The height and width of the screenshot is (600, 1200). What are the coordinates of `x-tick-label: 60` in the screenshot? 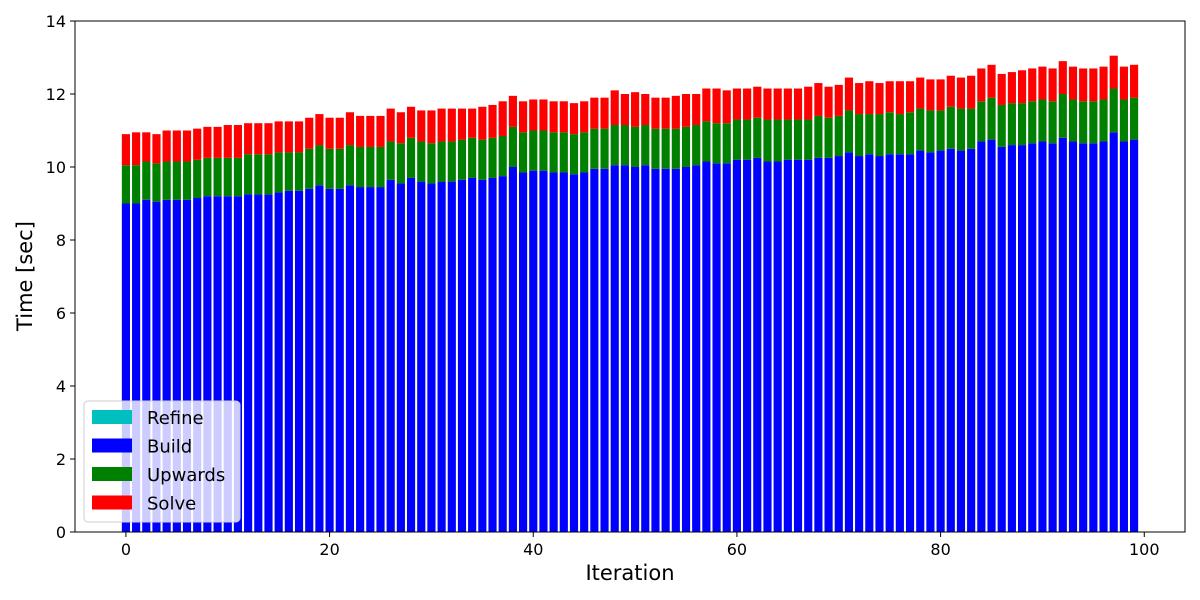 It's located at (737, 549).